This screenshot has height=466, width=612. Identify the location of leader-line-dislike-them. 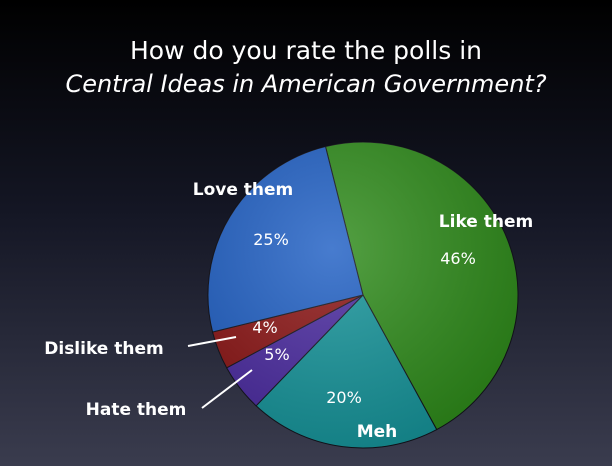
(212, 341).